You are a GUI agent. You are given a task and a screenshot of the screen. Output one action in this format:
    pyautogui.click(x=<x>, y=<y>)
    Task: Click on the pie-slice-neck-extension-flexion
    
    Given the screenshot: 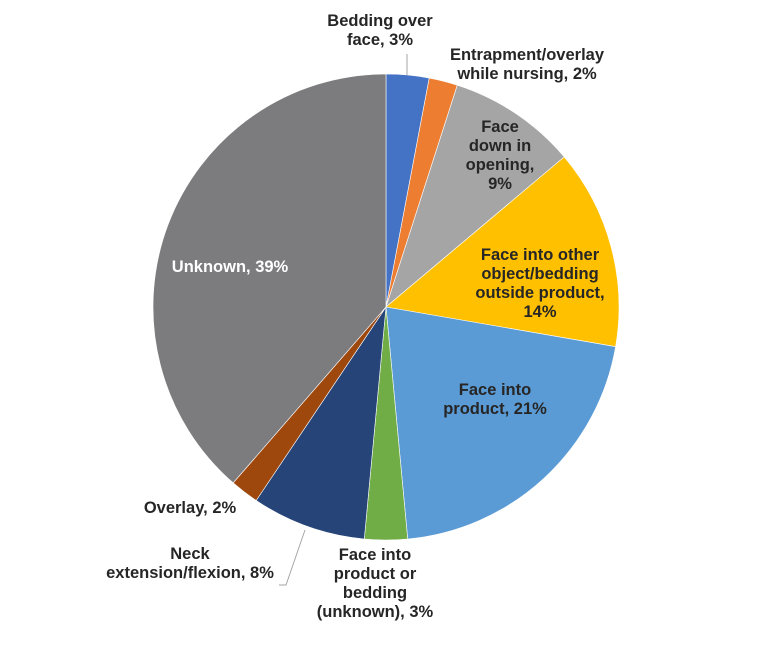 What is the action you would take?
    pyautogui.click(x=321, y=423)
    